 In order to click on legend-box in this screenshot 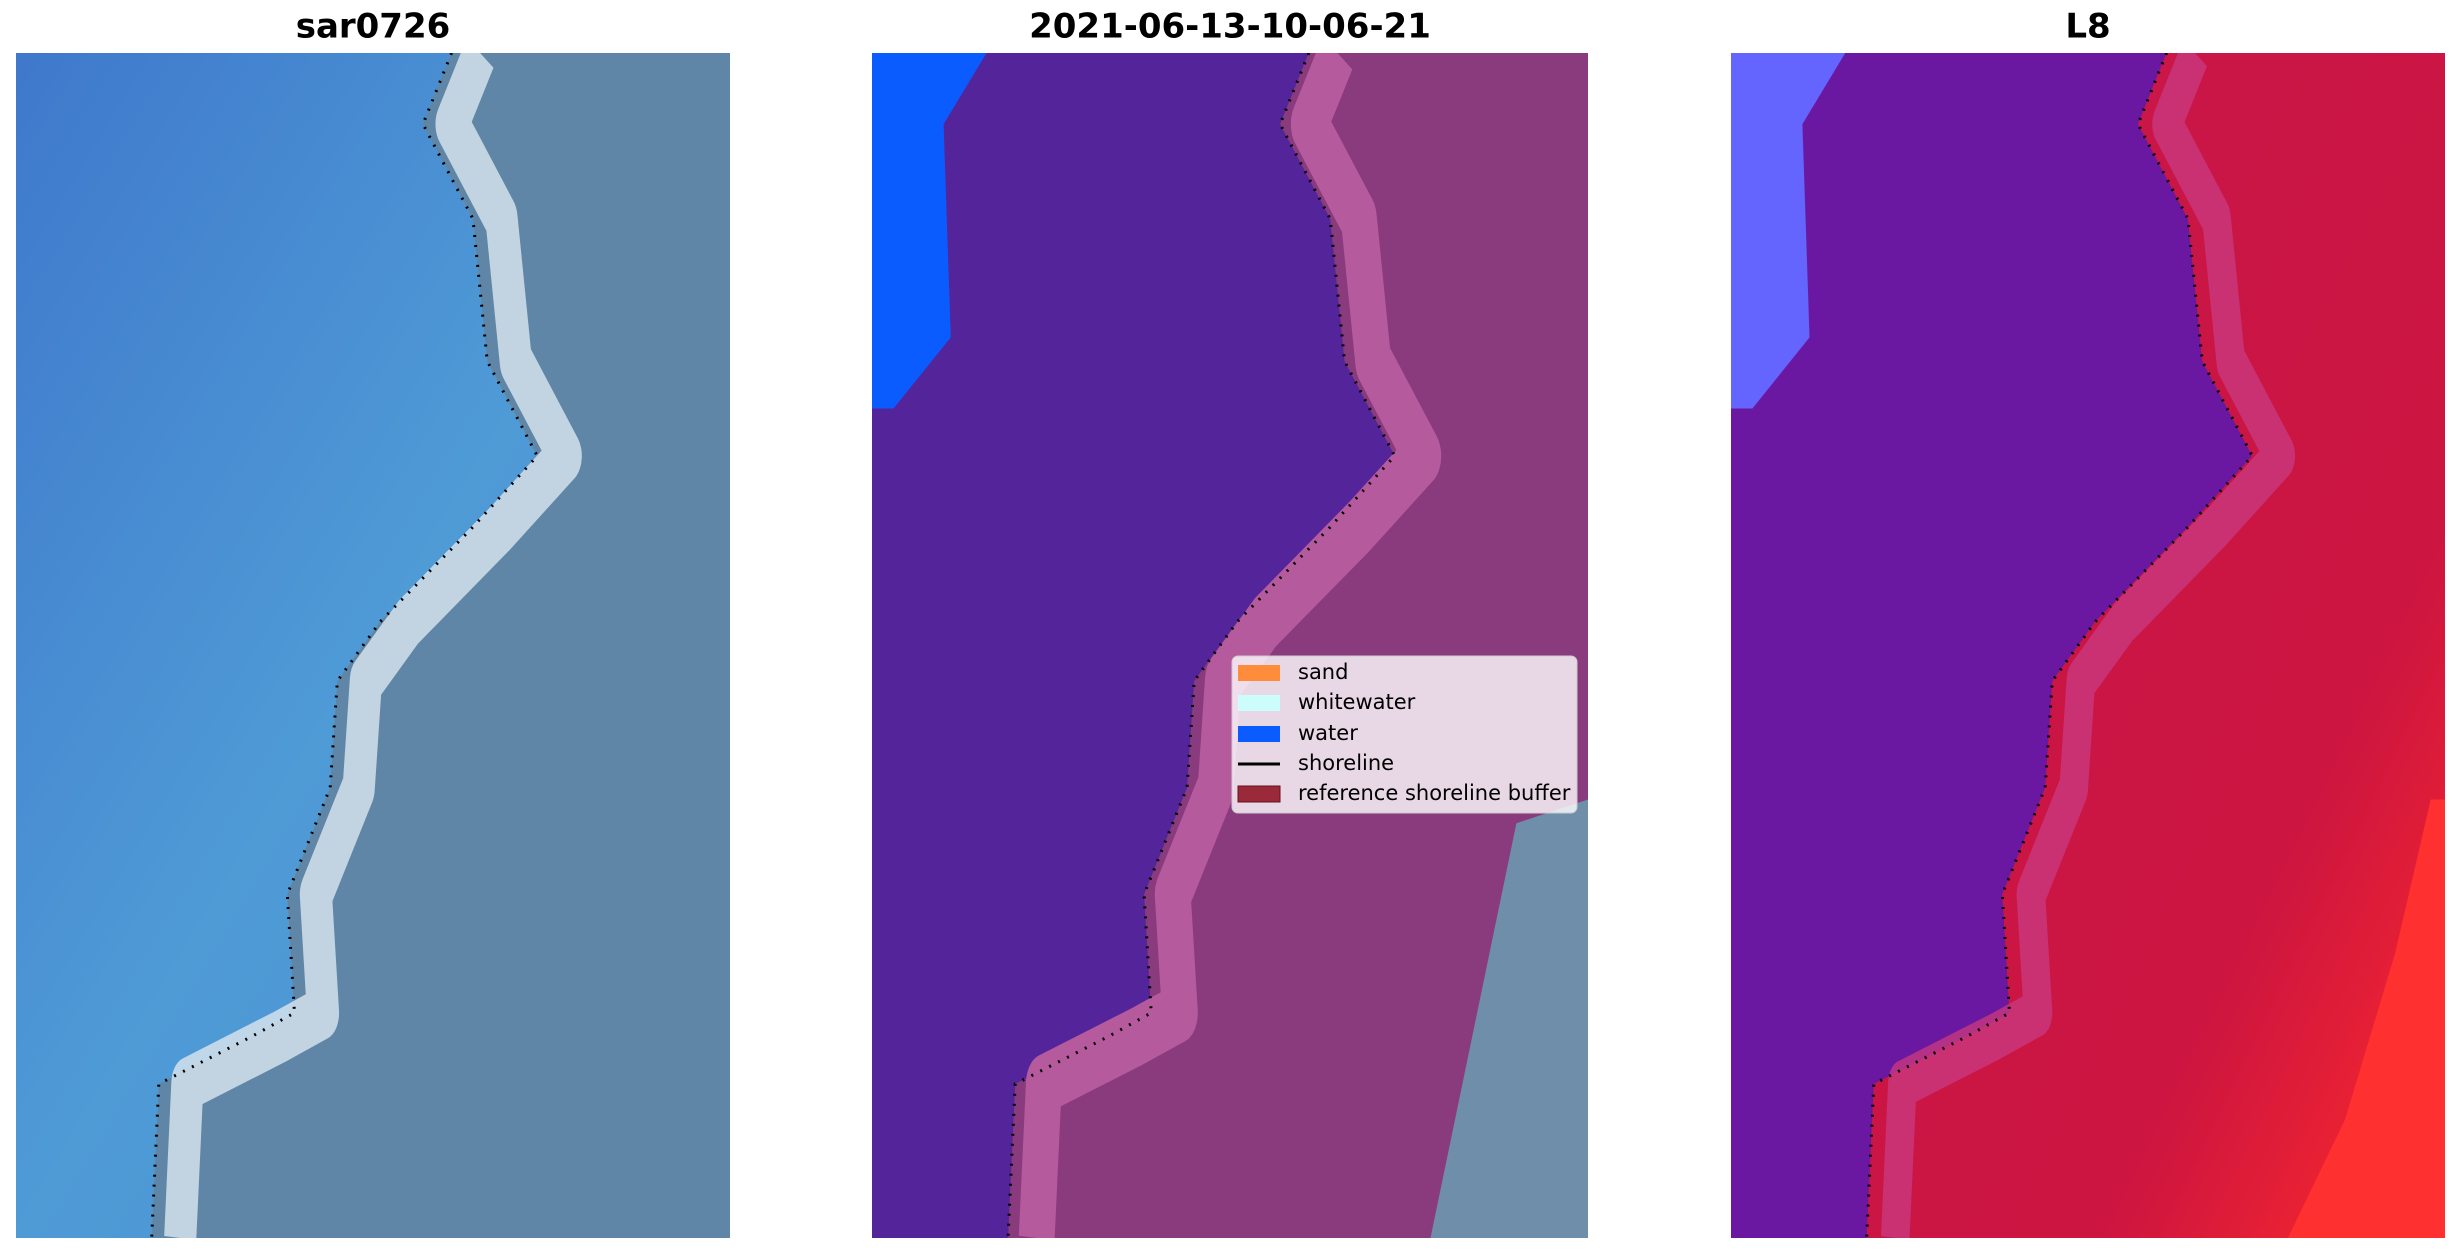, I will do `click(1404, 734)`.